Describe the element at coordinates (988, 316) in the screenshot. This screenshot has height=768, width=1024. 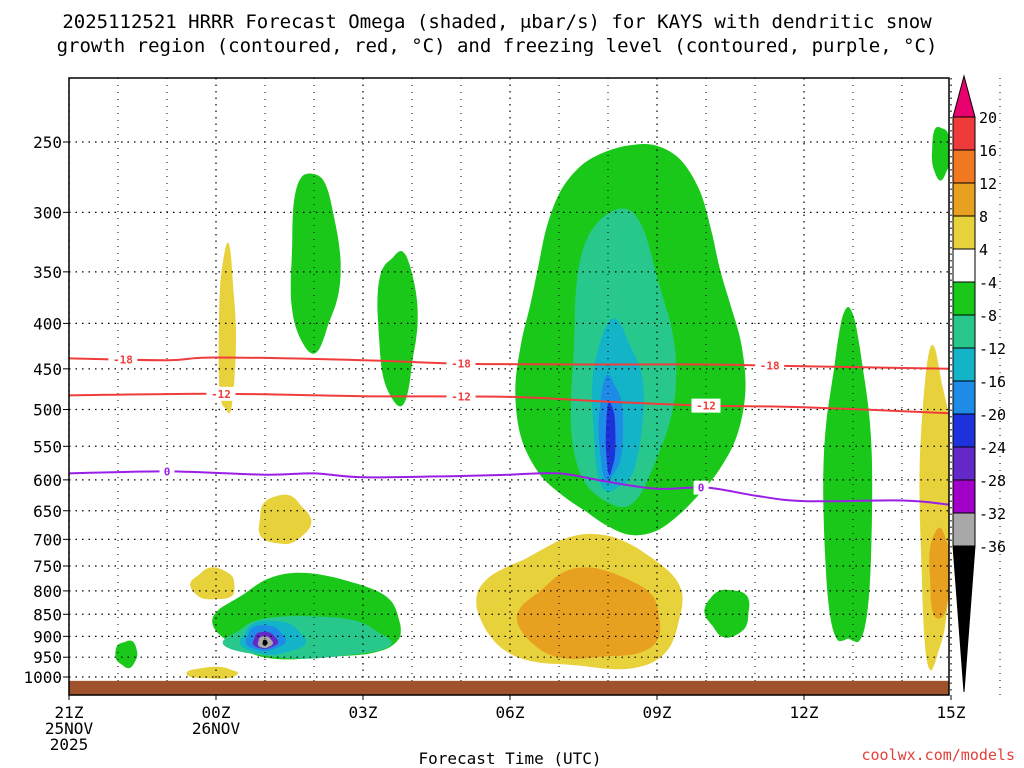
I see `colorbar-label--8: -8` at that location.